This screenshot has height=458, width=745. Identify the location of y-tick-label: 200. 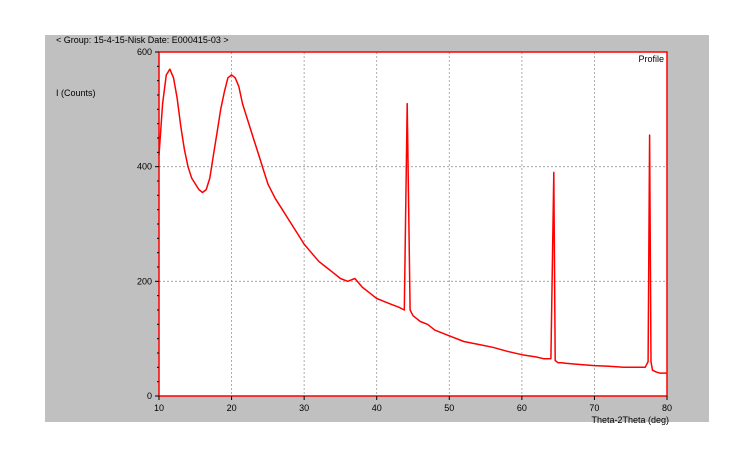
(144, 281).